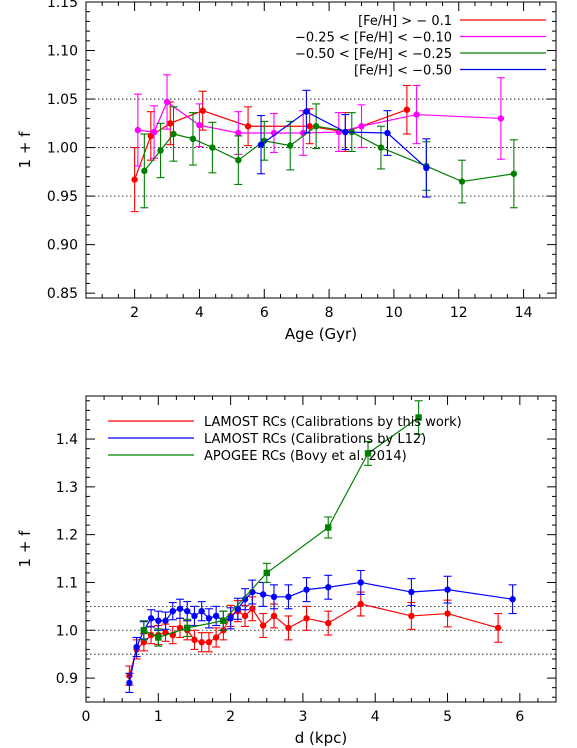 This screenshot has height=748, width=577. What do you see at coordinates (302, 717) in the screenshot?
I see `x-tick-label: 3` at bounding box center [302, 717].